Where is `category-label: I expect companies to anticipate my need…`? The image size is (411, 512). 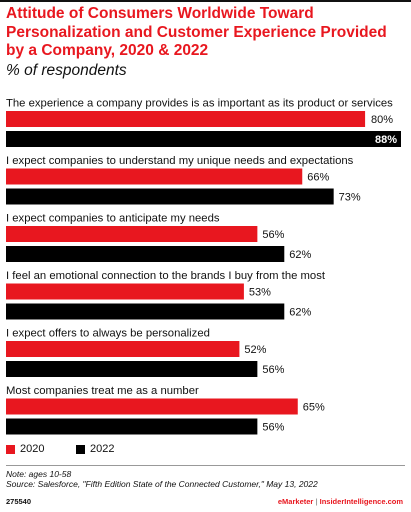
category-label: I expect companies to anticipate my need… is located at coordinates (113, 219).